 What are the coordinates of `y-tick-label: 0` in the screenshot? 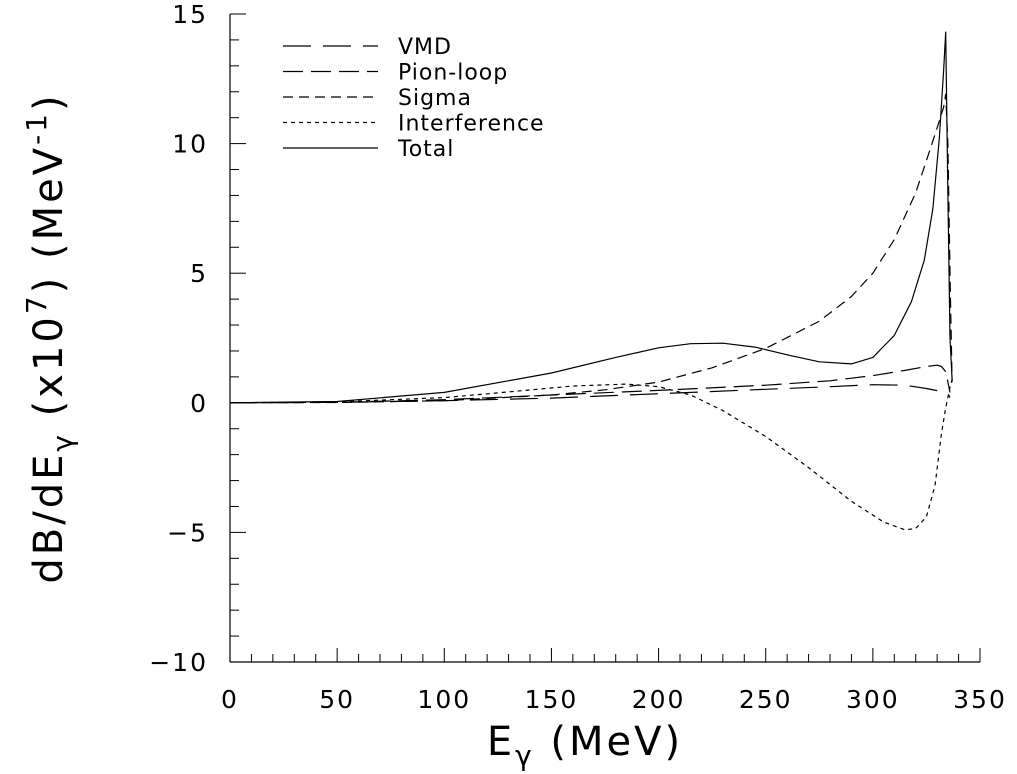 It's located at (199, 403).